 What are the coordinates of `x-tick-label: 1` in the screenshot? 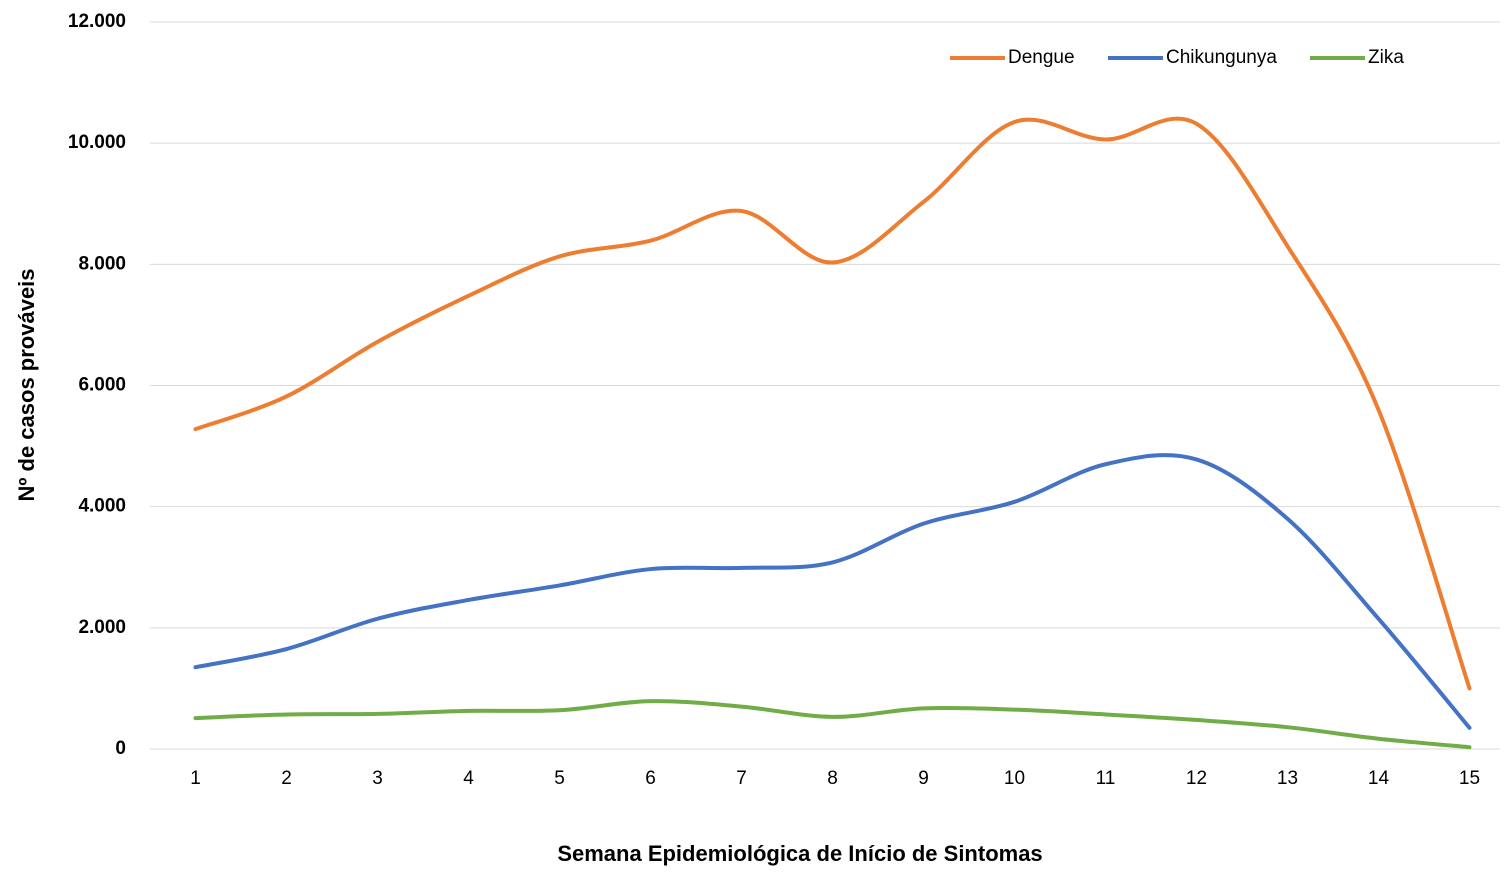 It's located at (195, 778).